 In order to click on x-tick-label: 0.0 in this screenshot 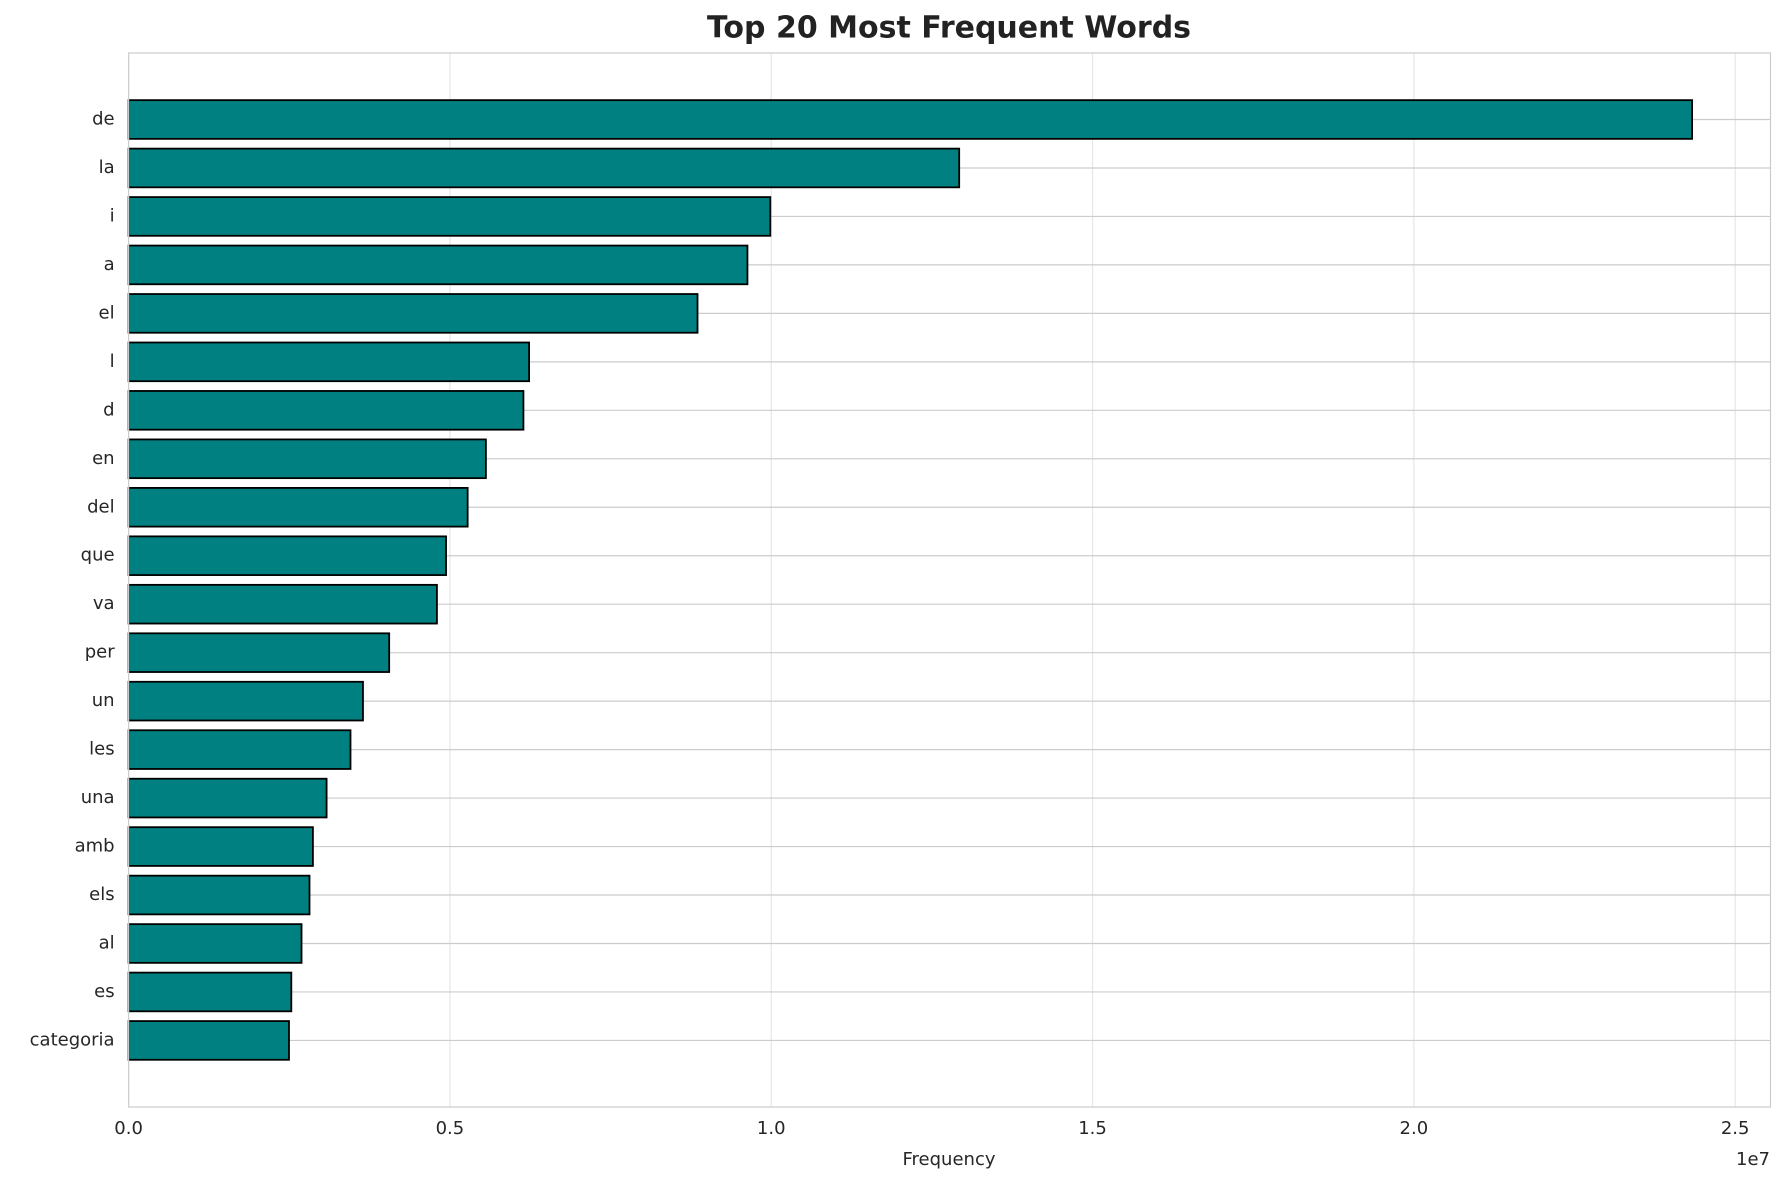, I will do `click(128, 1128)`.